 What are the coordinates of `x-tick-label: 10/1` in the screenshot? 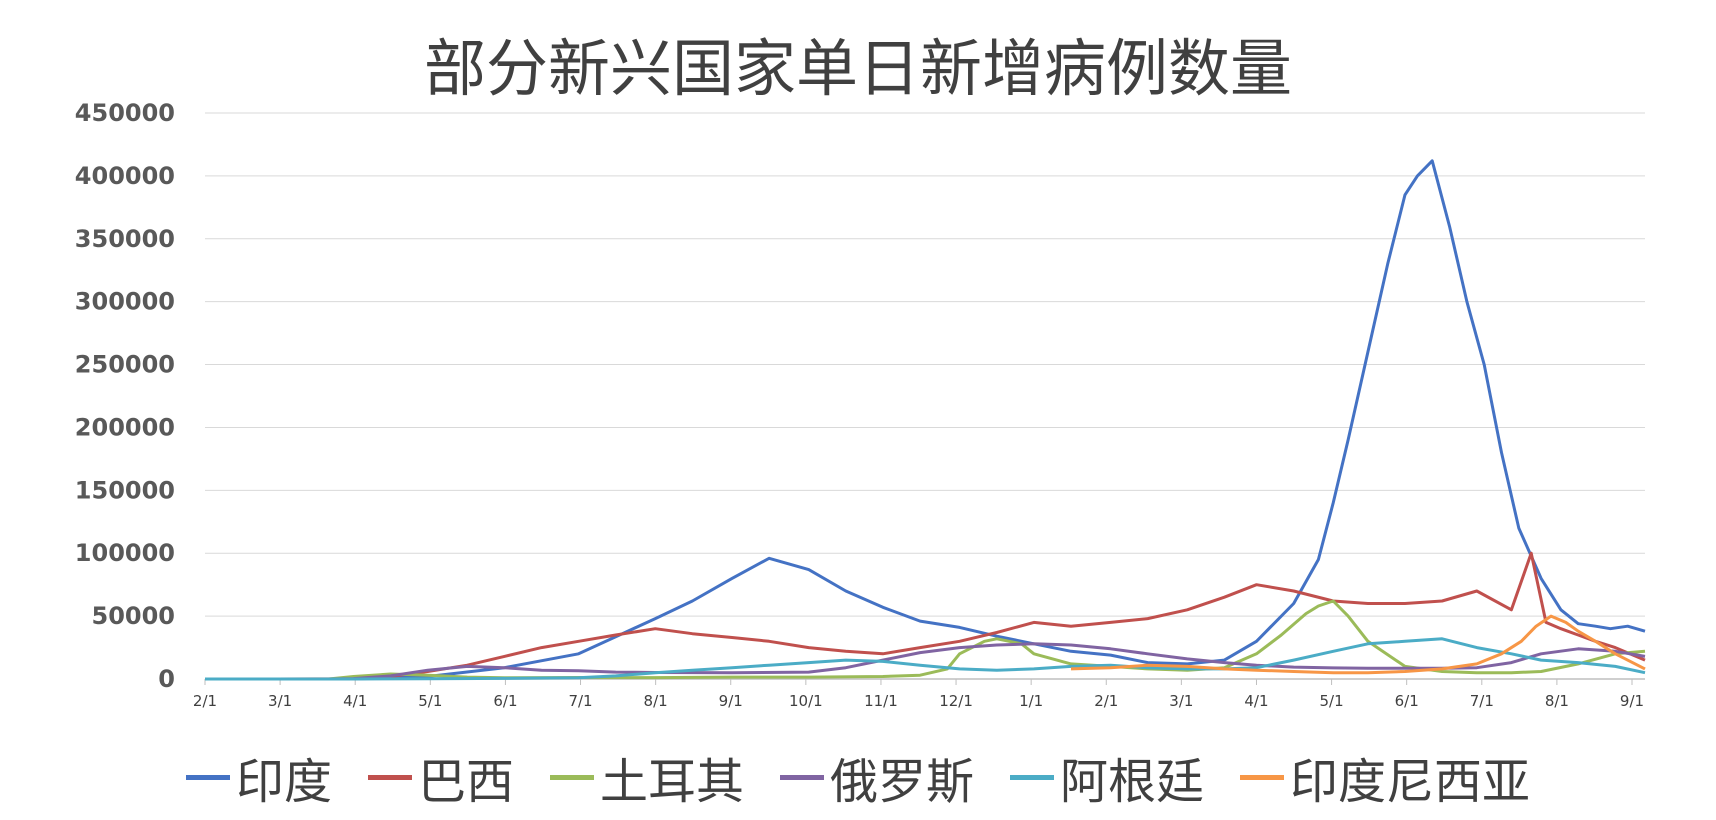 It's located at (806, 701).